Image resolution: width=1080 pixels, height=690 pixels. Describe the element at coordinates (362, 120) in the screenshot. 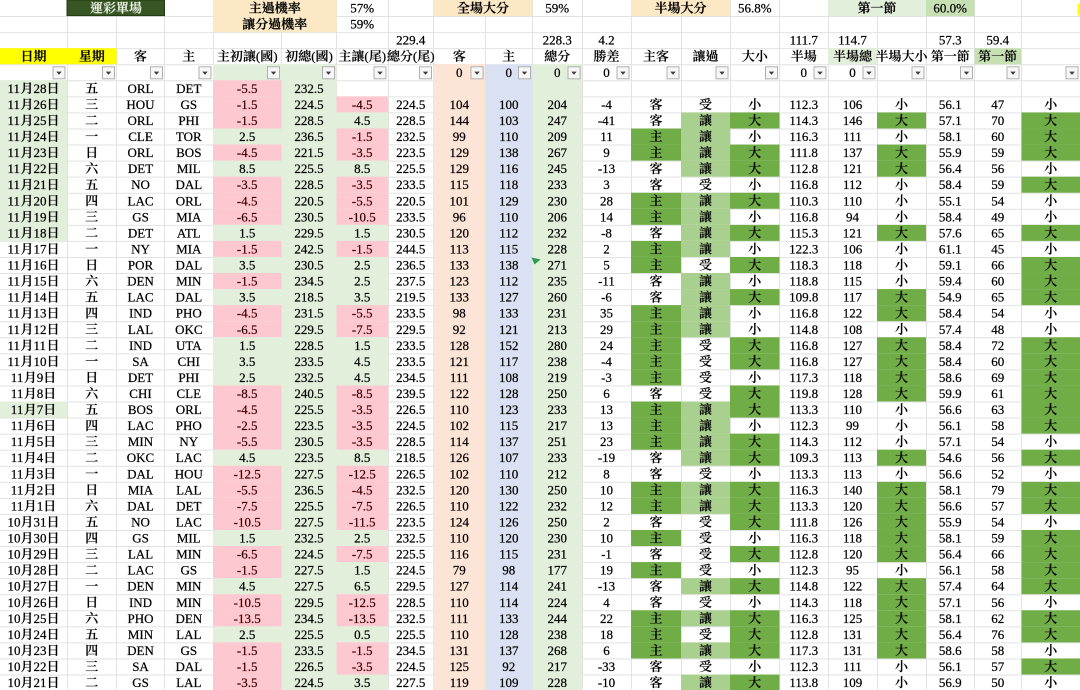

I see `svg-text: 4.5` at that location.